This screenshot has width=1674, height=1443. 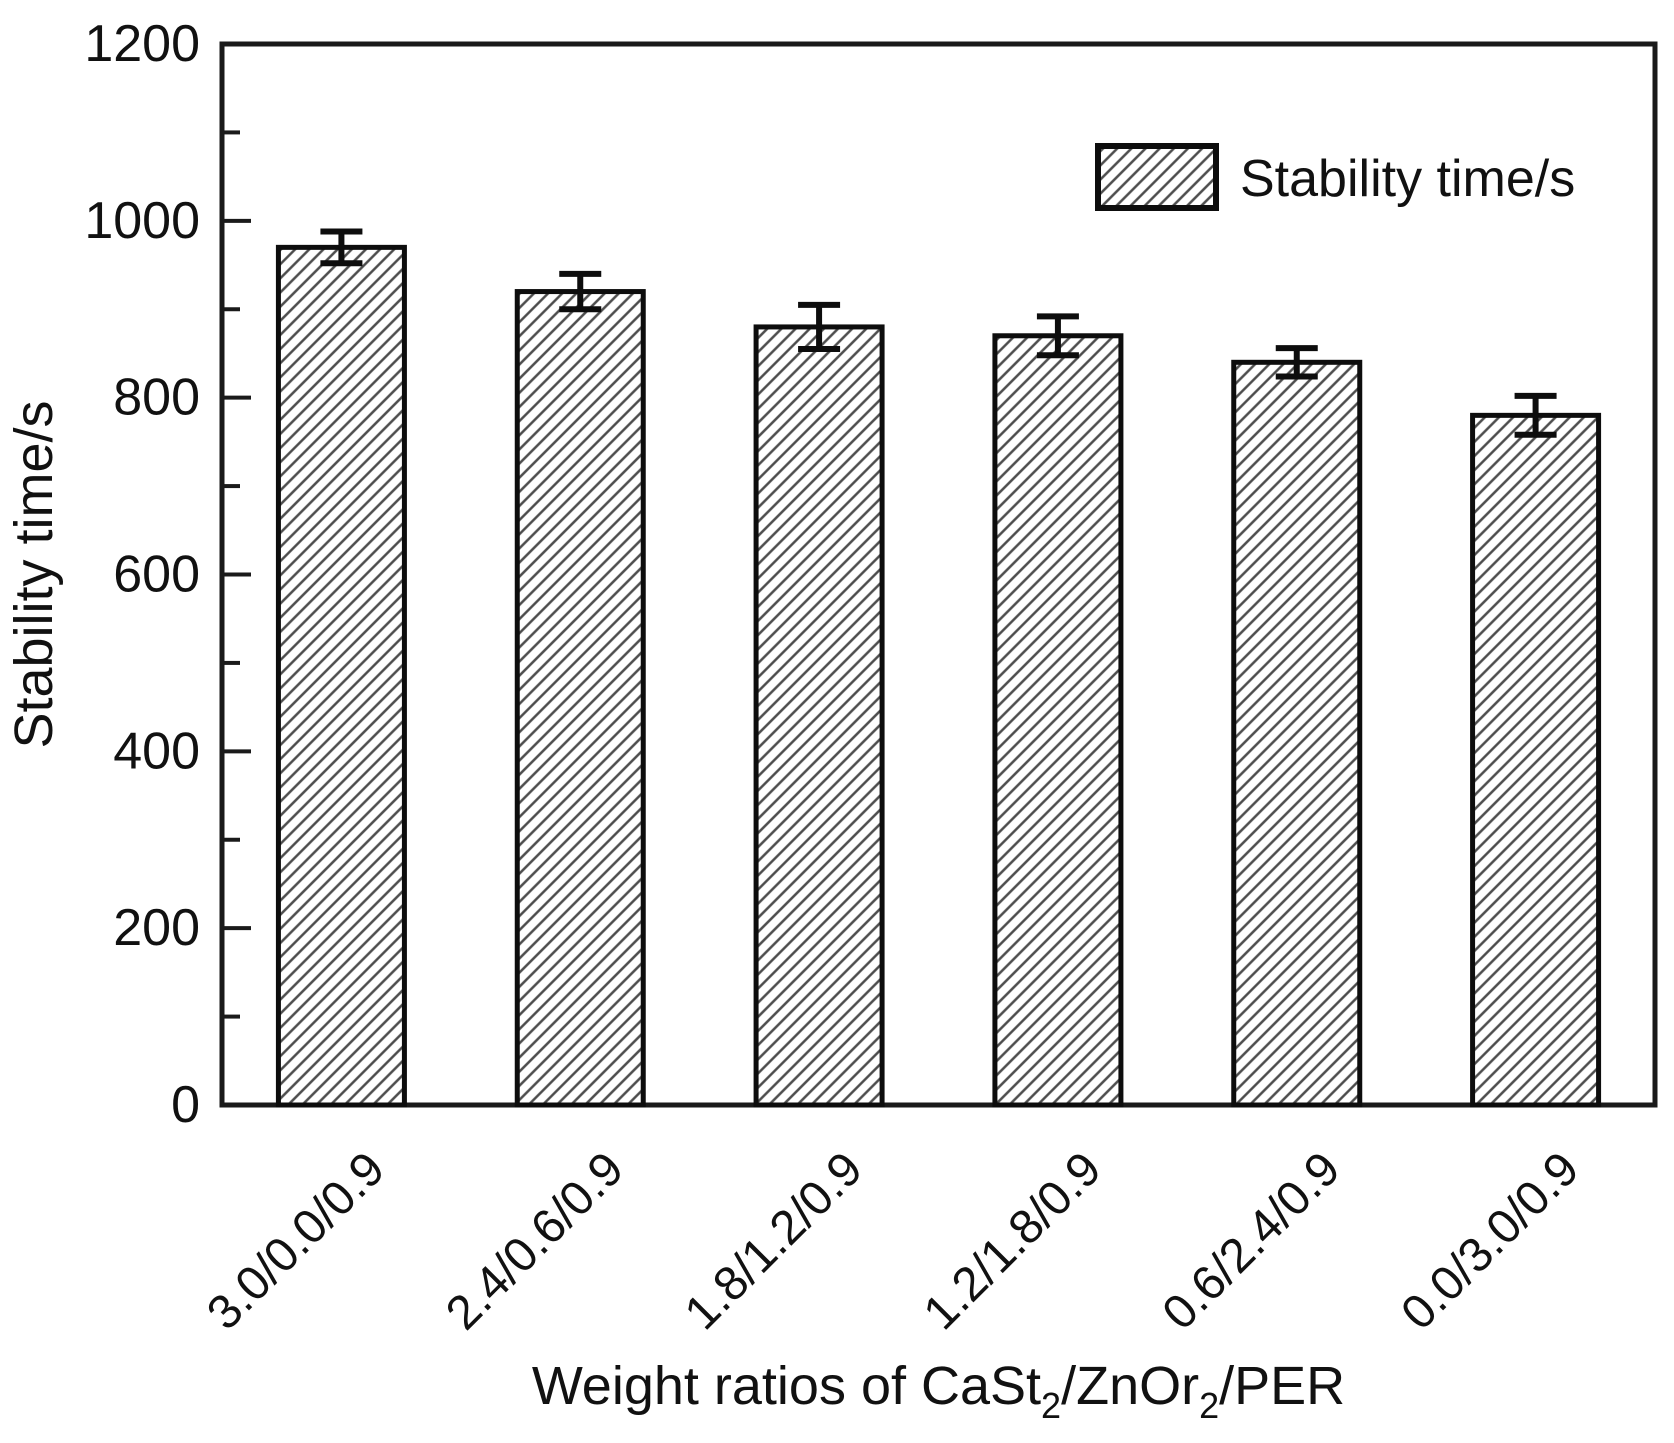 I want to click on y-tick-label: 600, so click(x=156, y=575).